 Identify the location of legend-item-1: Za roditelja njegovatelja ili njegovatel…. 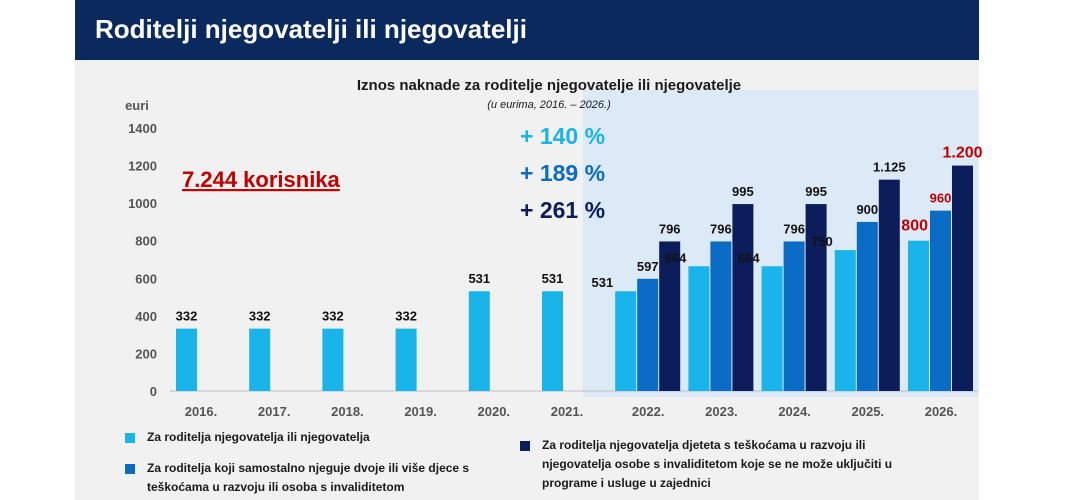
(310, 437).